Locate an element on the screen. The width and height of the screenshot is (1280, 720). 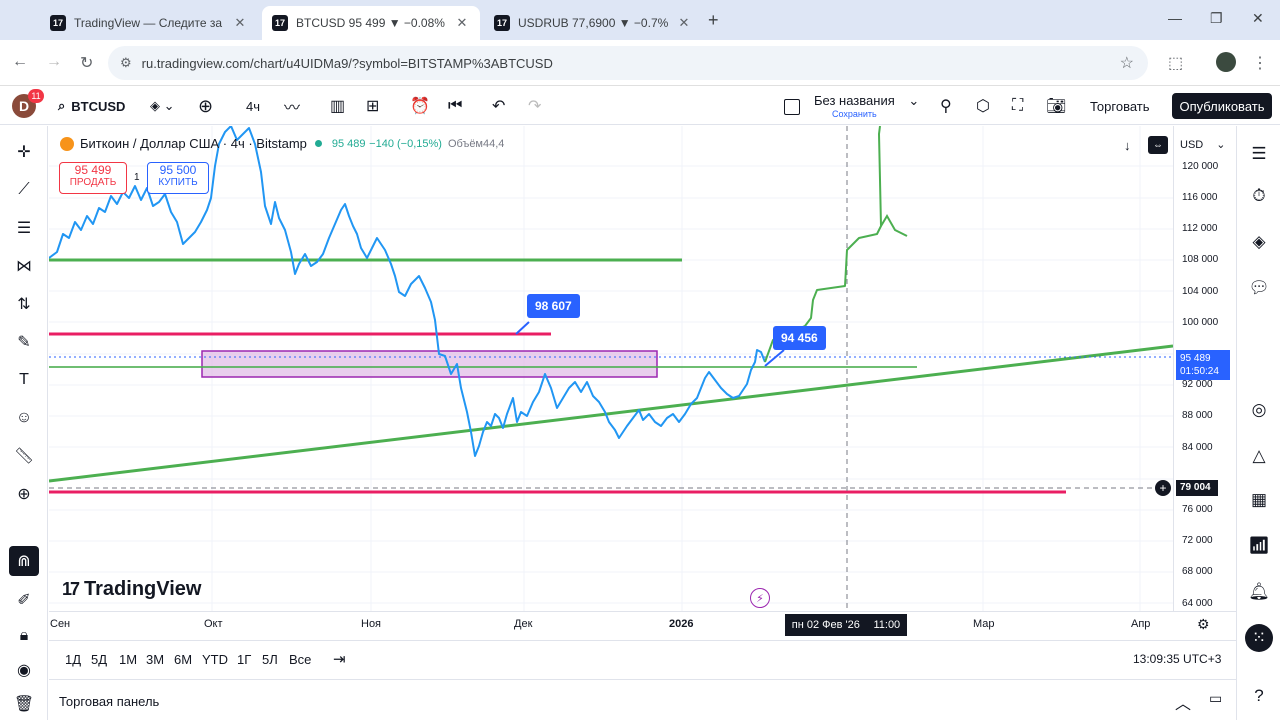
price-label-current: 94 456 is located at coordinates (799, 338).